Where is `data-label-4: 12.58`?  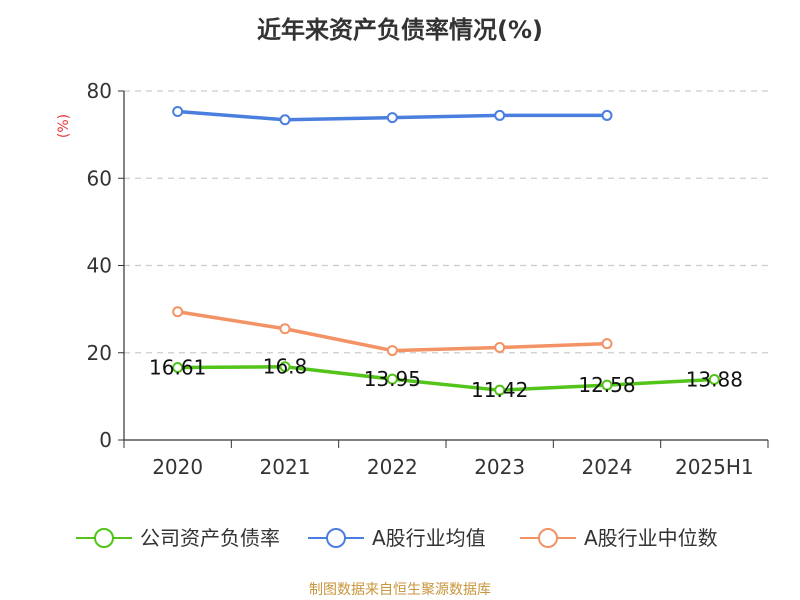
data-label-4: 12.58 is located at coordinates (606, 385).